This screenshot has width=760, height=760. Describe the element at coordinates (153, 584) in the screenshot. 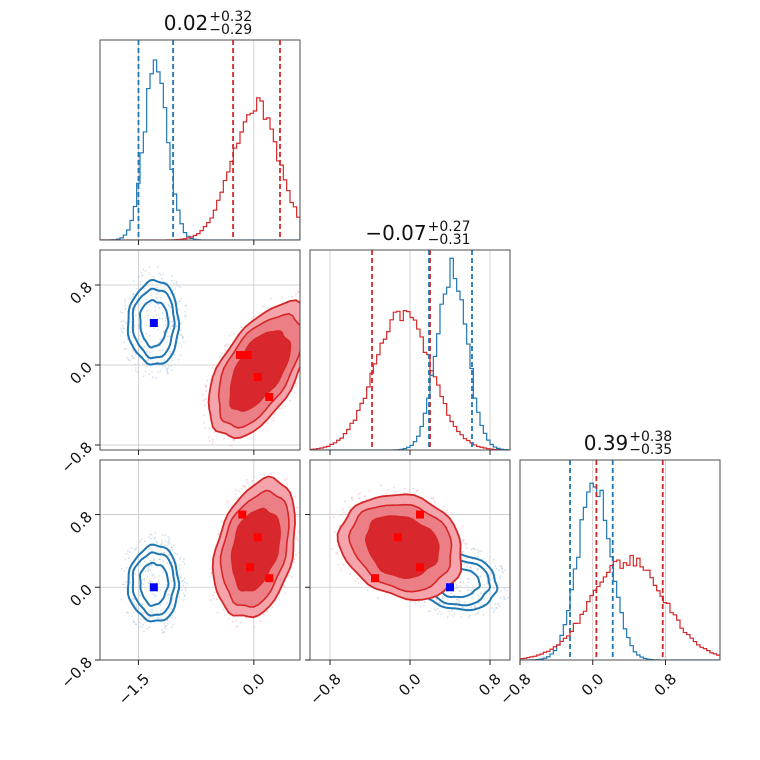

I see `contour-middle` at that location.